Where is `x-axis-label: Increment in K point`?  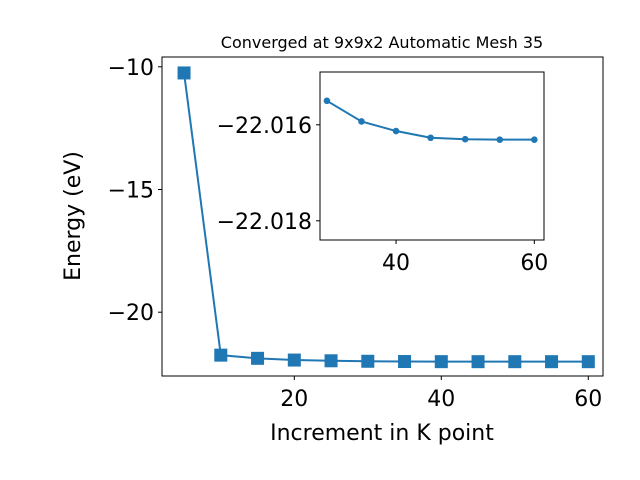 x-axis-label: Increment in K point is located at coordinates (382, 433).